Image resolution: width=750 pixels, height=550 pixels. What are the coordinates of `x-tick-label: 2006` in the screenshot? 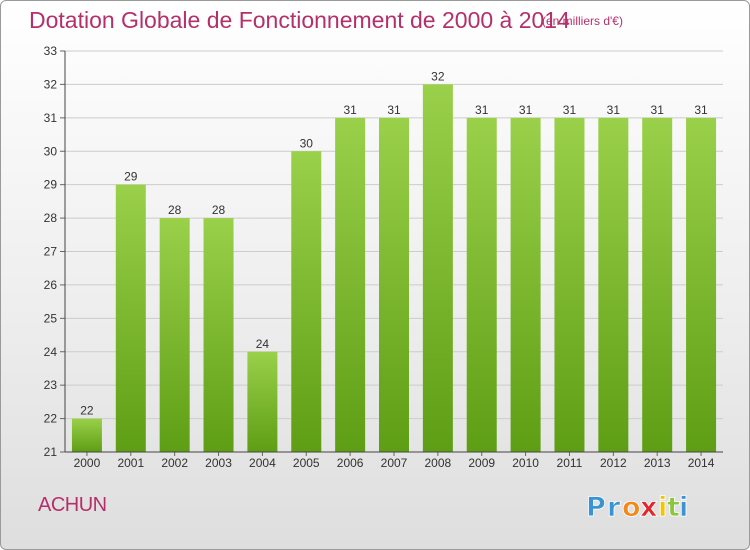 It's located at (350, 463).